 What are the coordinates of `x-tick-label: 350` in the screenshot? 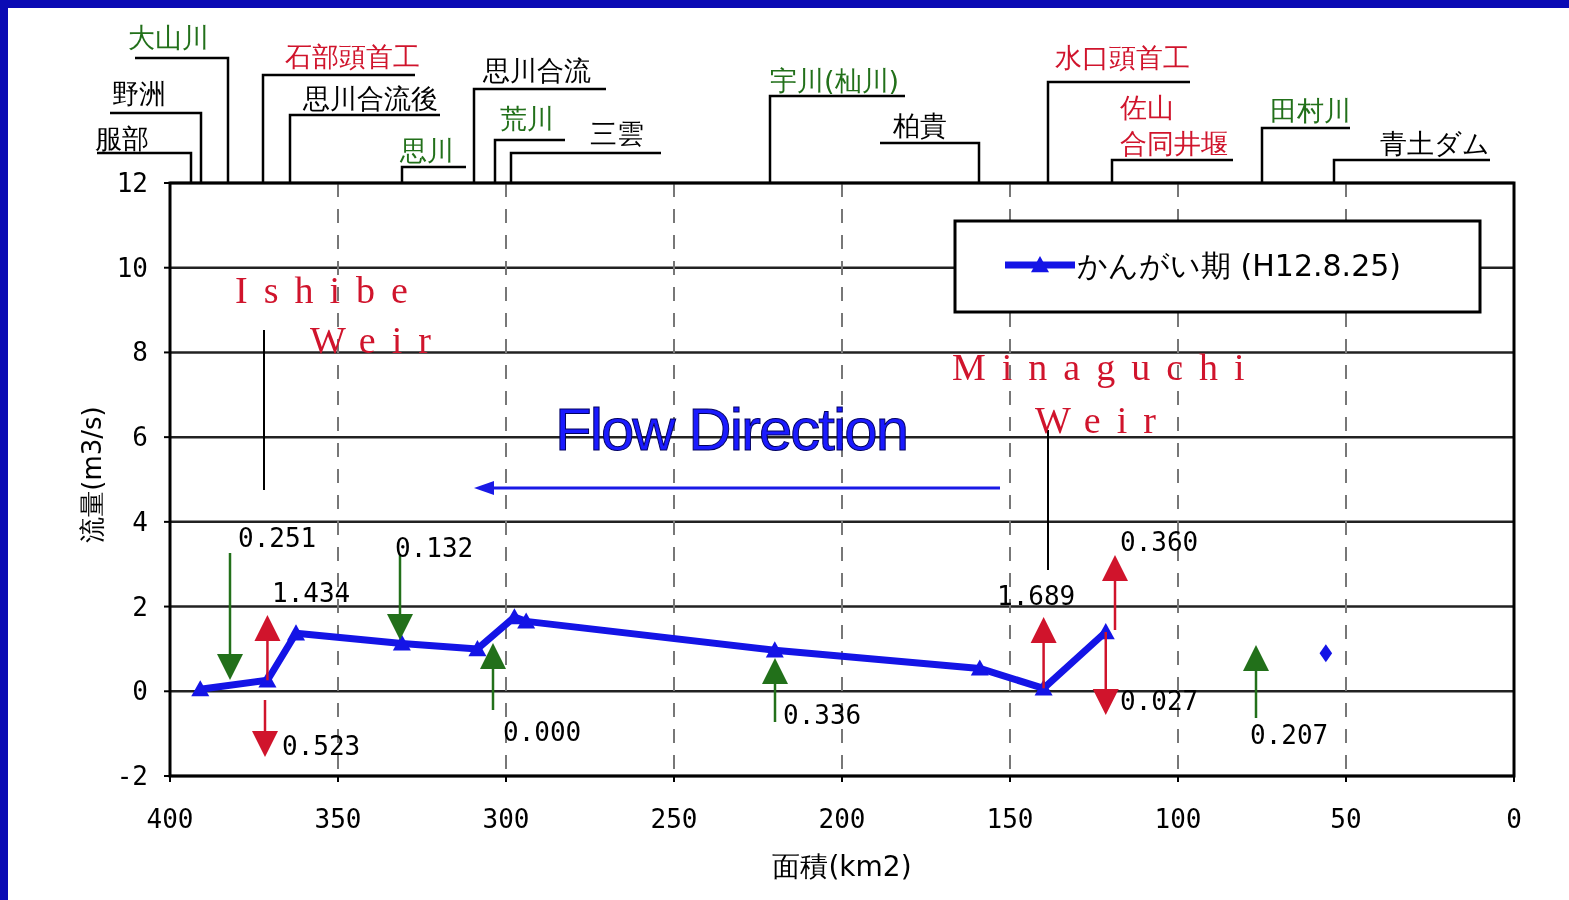 It's located at (338, 819).